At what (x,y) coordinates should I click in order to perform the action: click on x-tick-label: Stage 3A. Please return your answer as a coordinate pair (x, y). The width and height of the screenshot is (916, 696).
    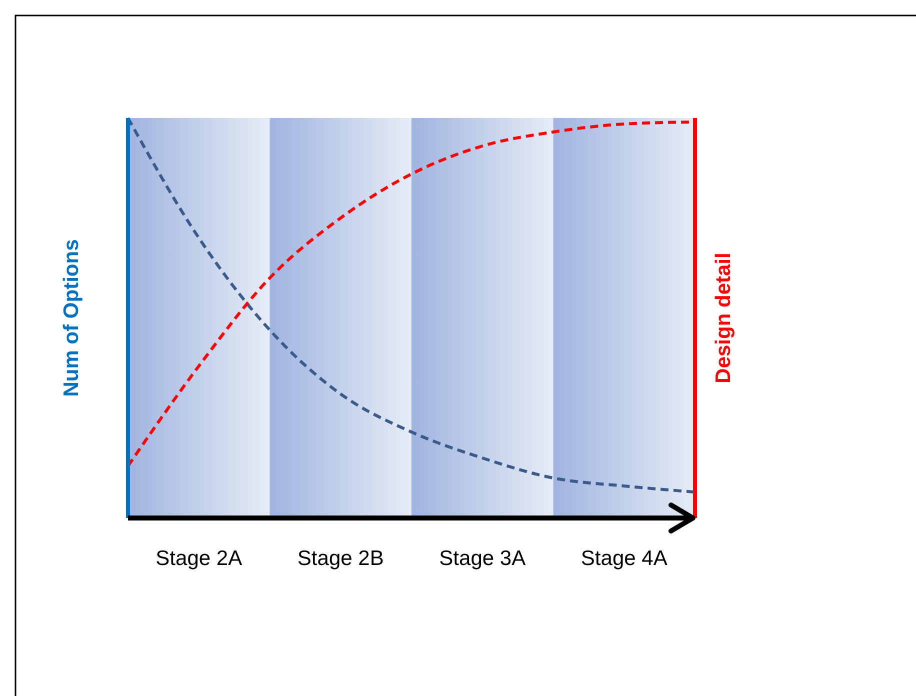
    Looking at the image, I should click on (482, 558).